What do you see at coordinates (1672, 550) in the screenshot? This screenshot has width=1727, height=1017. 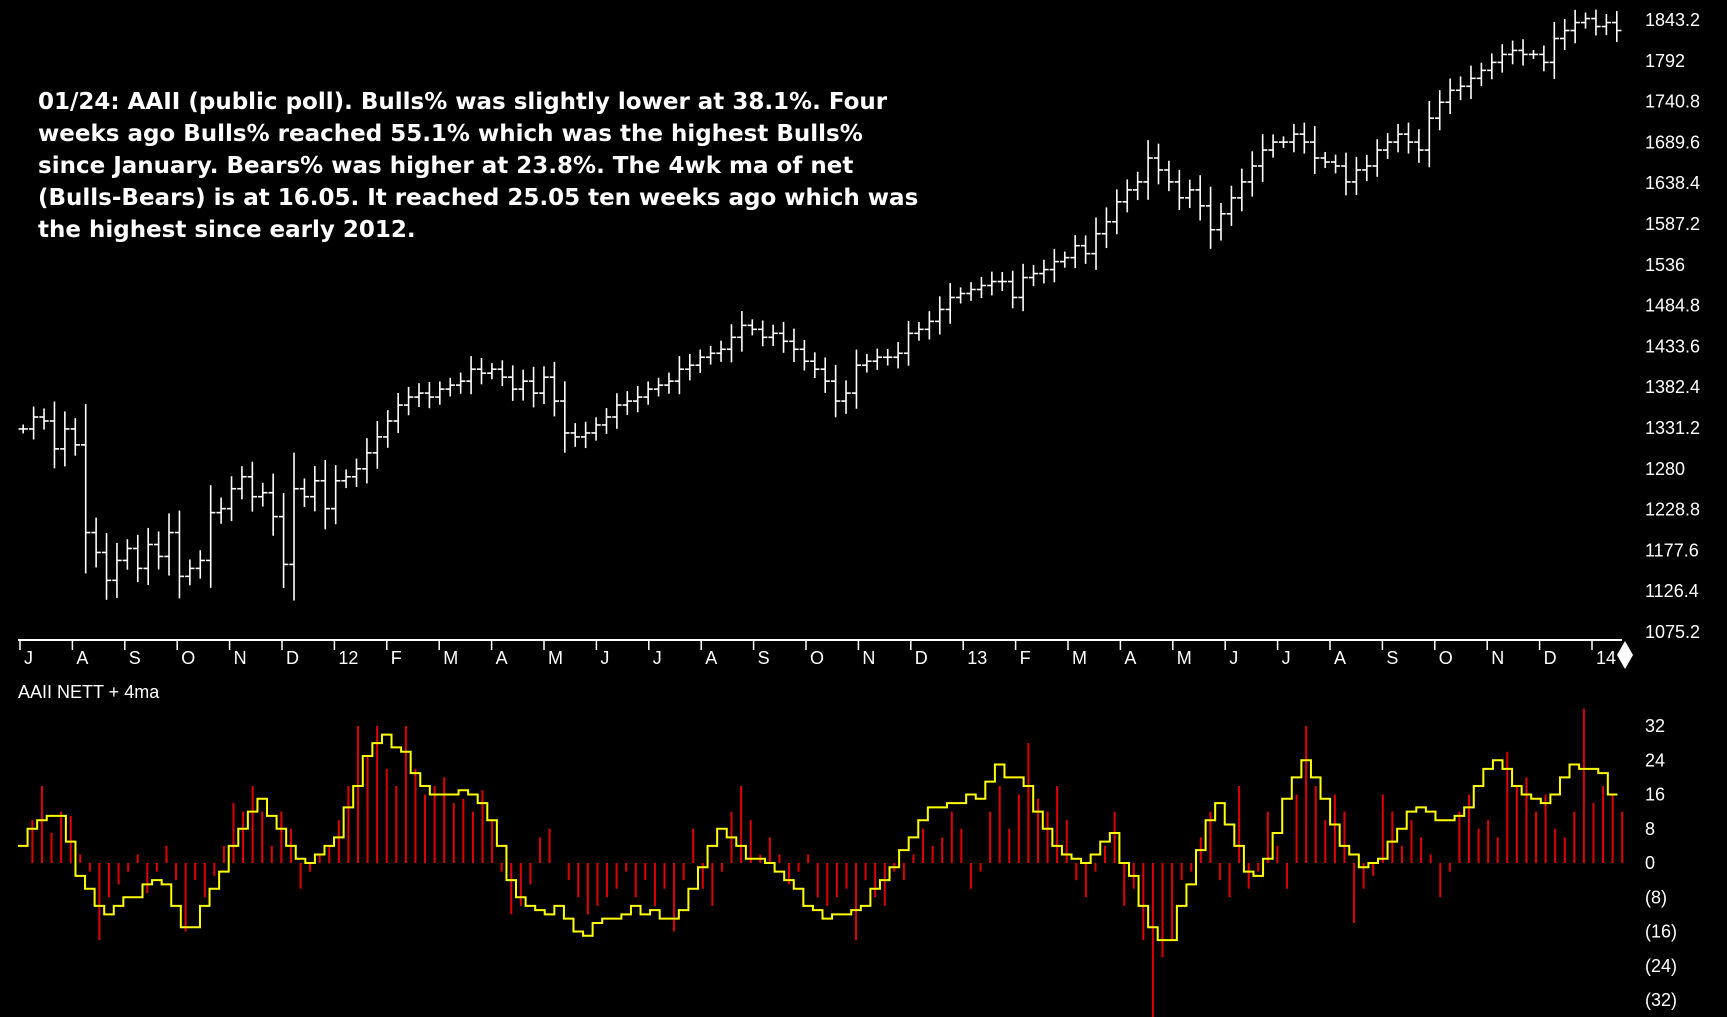 I see `y-tick-label: 1177.6` at bounding box center [1672, 550].